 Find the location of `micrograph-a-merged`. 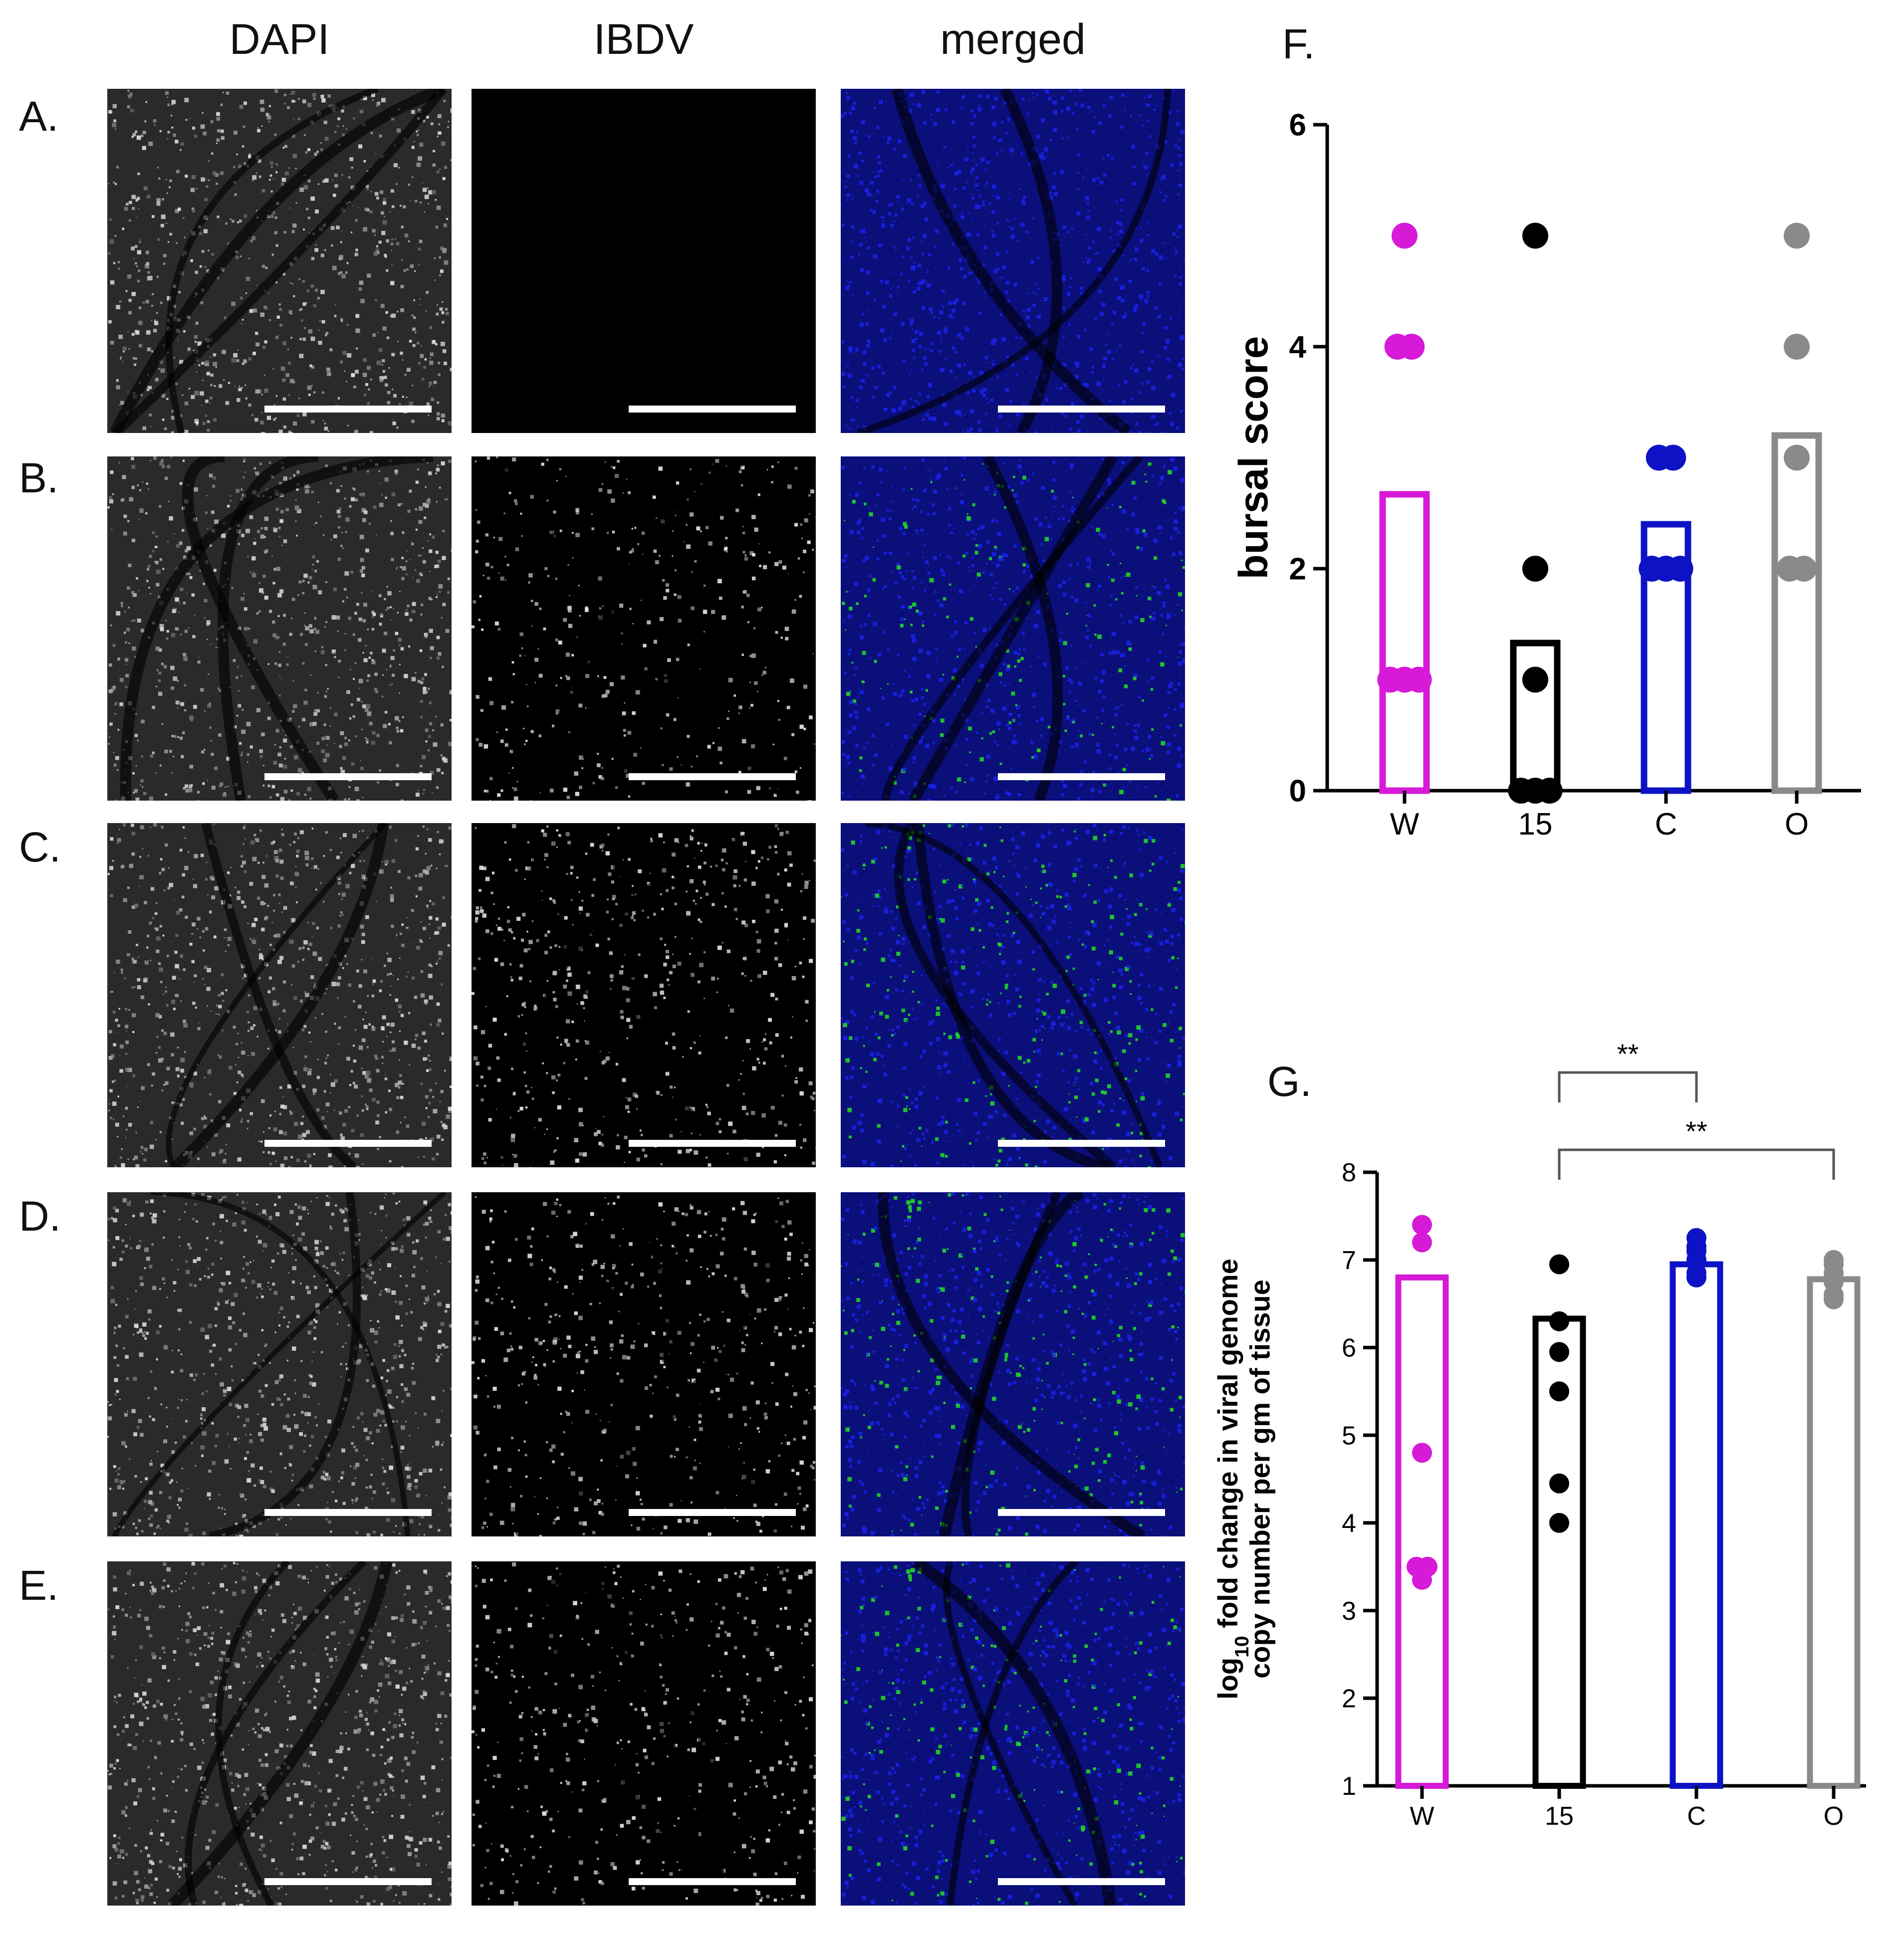

micrograph-a-merged is located at coordinates (1013, 261).